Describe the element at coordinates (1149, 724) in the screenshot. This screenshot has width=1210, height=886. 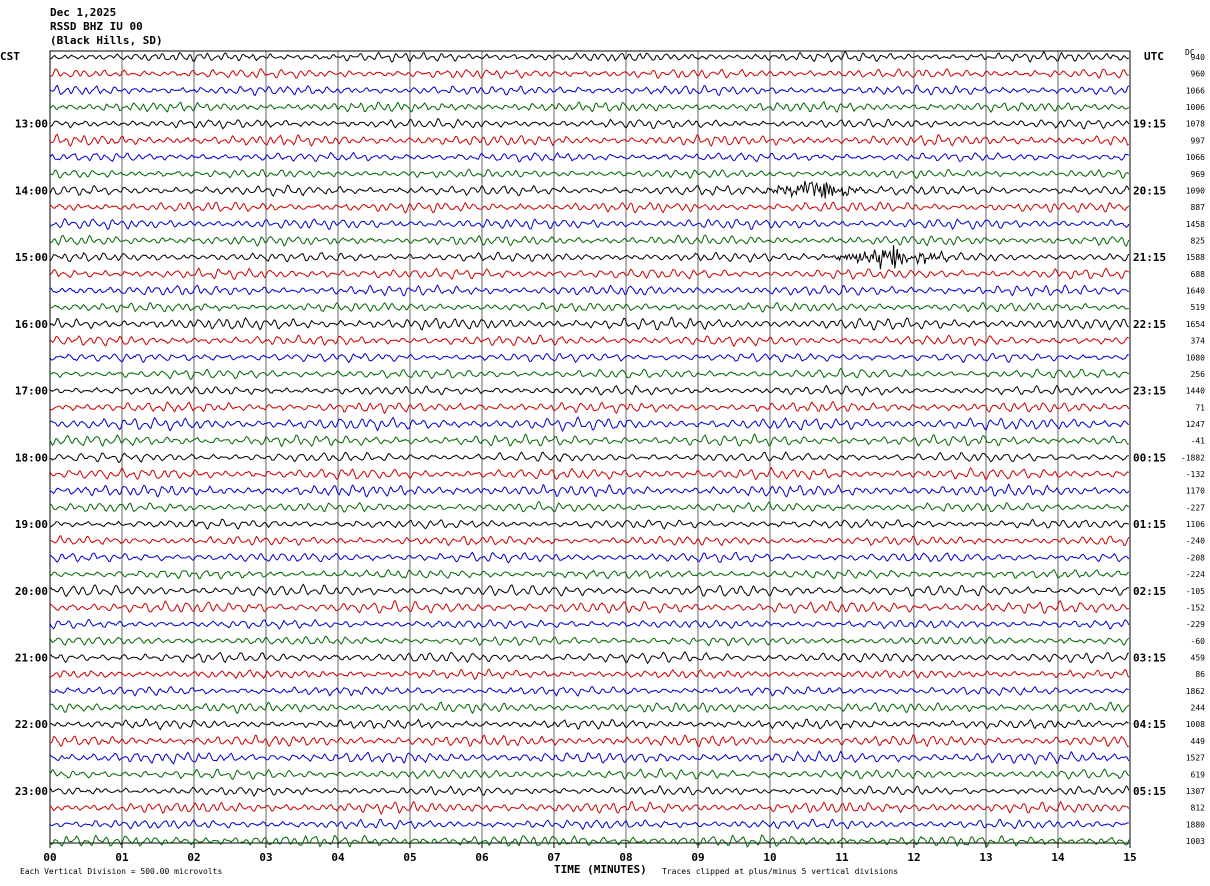
I see `right-hour-label: 04:15` at that location.